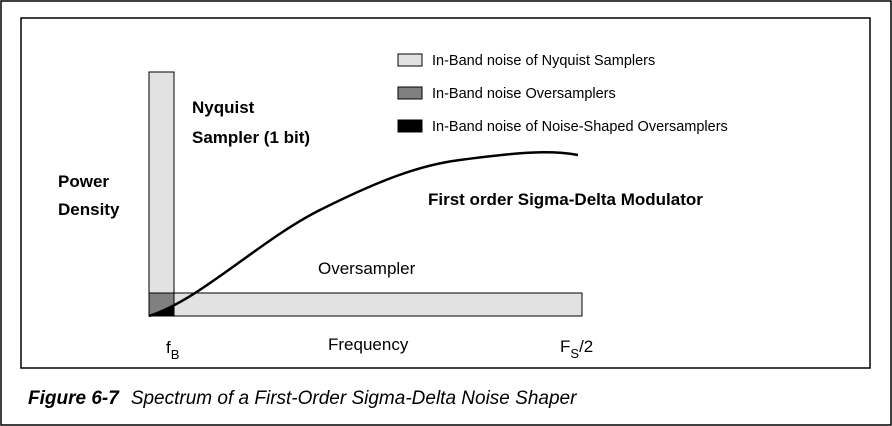 This screenshot has height=426, width=892. What do you see at coordinates (83, 181) in the screenshot?
I see `label: Power` at bounding box center [83, 181].